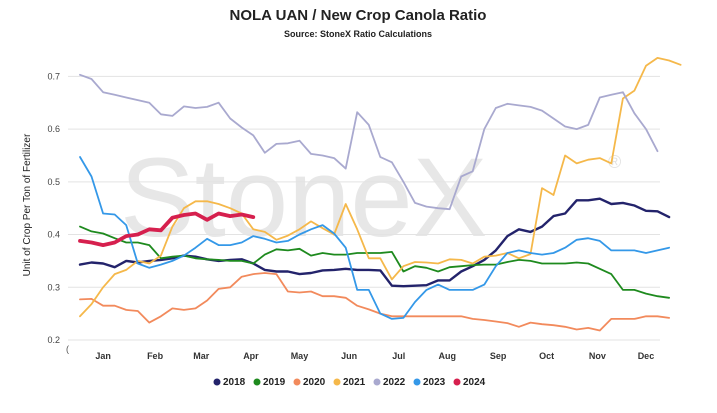 The image size is (717, 413). What do you see at coordinates (474, 382) in the screenshot?
I see `legend-label: 2024` at bounding box center [474, 382].